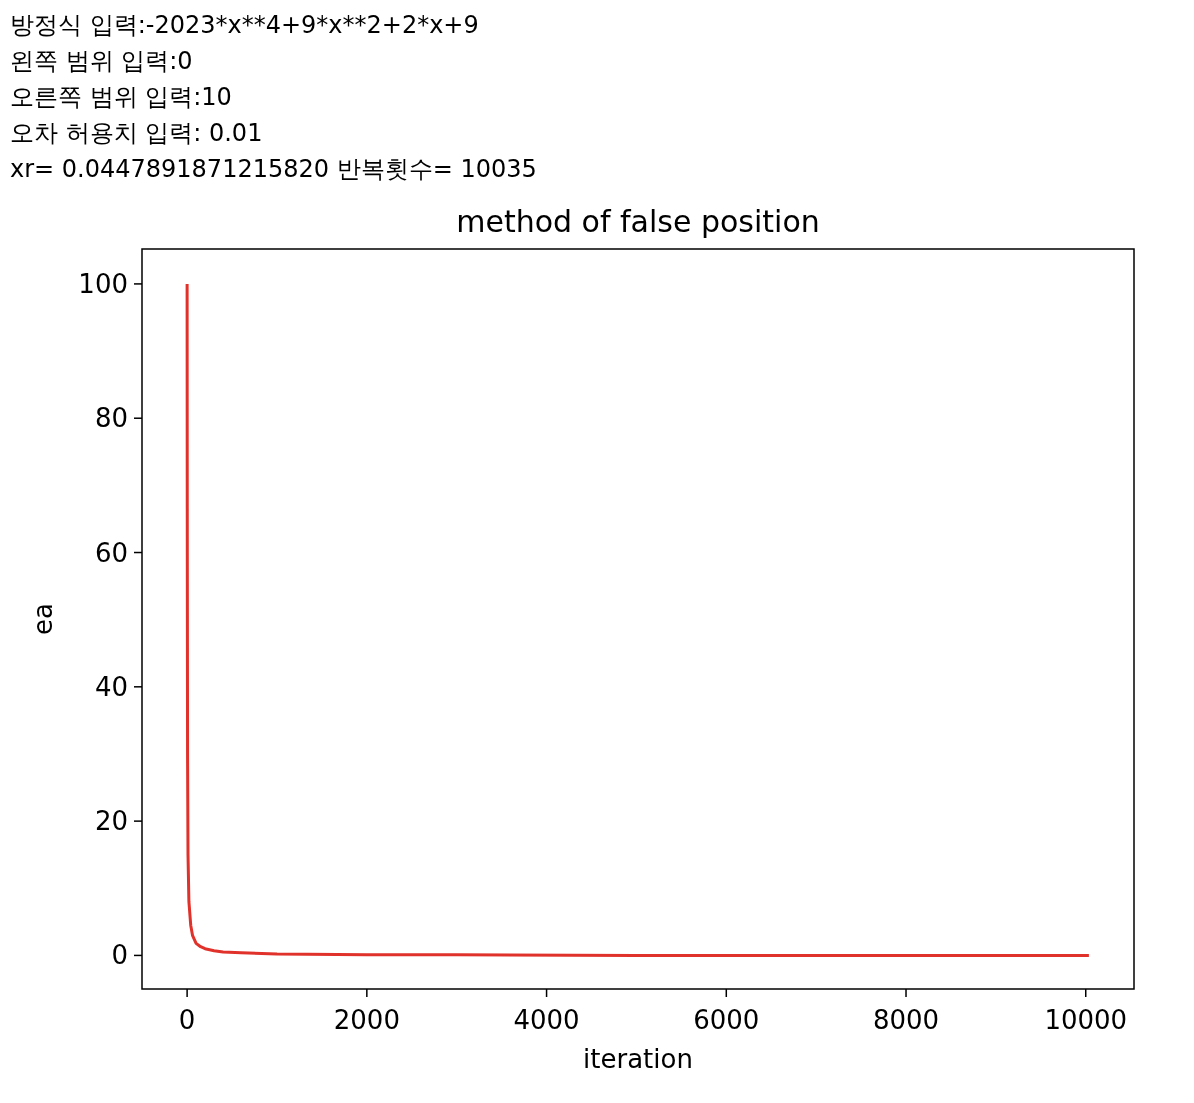  Describe the element at coordinates (1086, 1020) in the screenshot. I see `x-tick-label: 10000` at that location.